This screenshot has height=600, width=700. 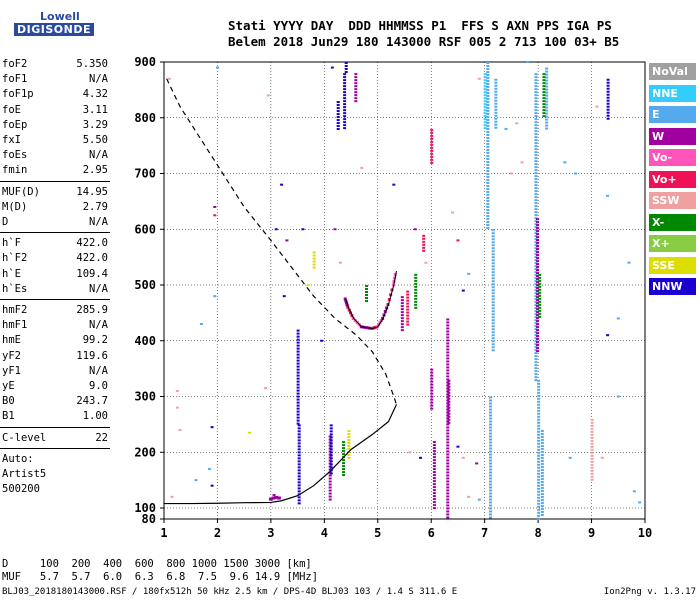 What do you see at coordinates (55, 401) in the screenshot?
I see `param-row-b0: B0 243.7` at bounding box center [55, 401].